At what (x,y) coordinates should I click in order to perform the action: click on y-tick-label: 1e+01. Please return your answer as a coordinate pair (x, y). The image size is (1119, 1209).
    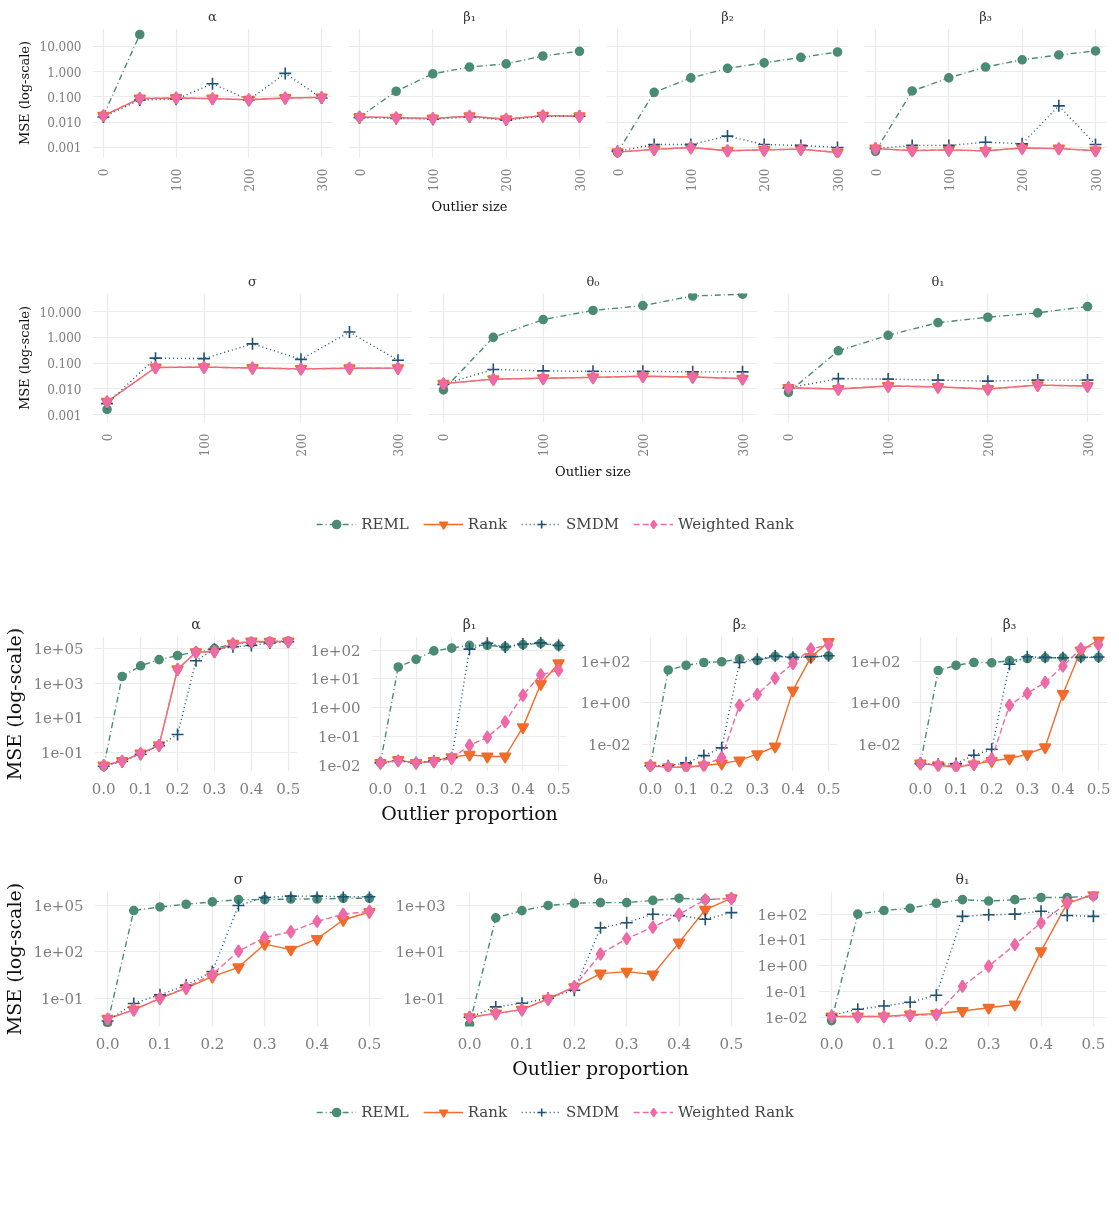
    Looking at the image, I should click on (335, 679).